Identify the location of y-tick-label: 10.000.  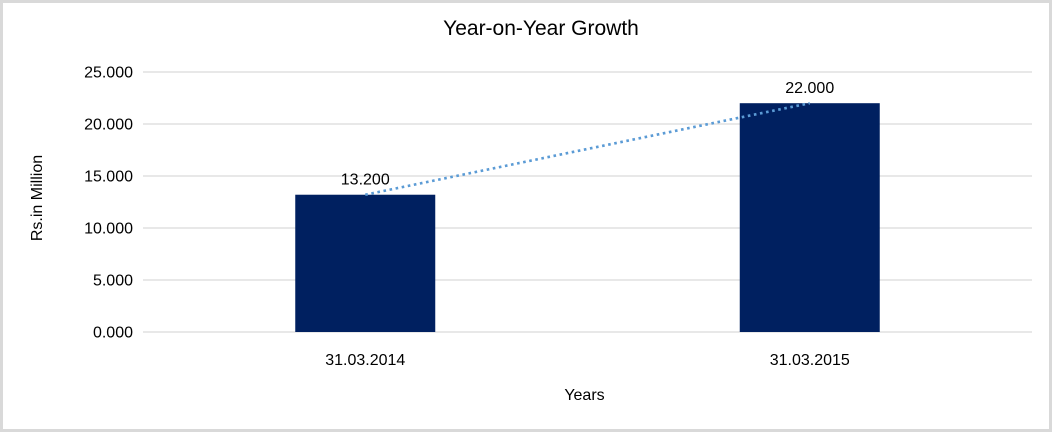
(108, 229).